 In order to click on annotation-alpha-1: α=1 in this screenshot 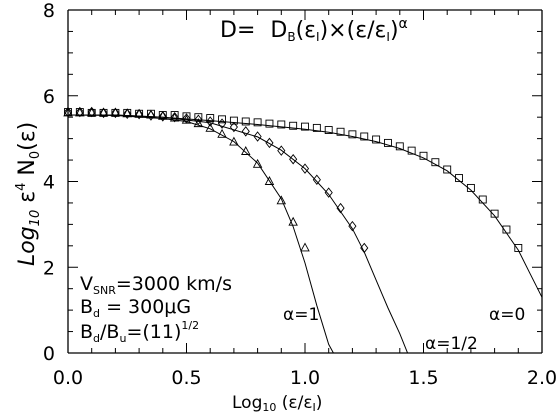, I will do `click(301, 315)`.